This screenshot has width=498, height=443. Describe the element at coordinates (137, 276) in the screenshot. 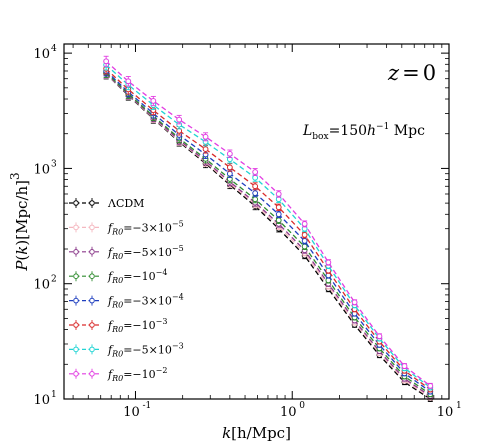

I see `legend-label: fR0=−10−4` at that location.